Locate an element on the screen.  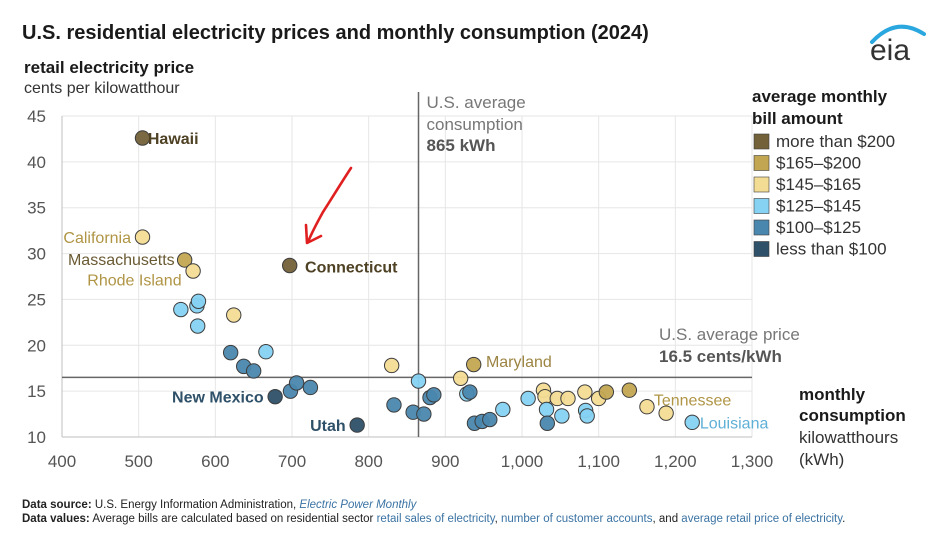
x-tick-label: 1,200 is located at coordinates (675, 461).